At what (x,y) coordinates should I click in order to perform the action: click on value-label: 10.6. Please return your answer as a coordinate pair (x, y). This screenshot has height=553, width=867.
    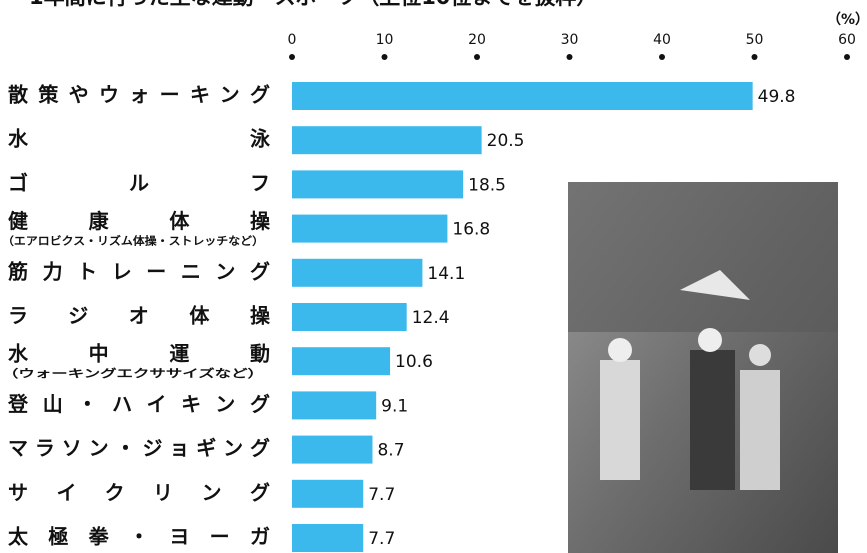
    Looking at the image, I should click on (414, 362).